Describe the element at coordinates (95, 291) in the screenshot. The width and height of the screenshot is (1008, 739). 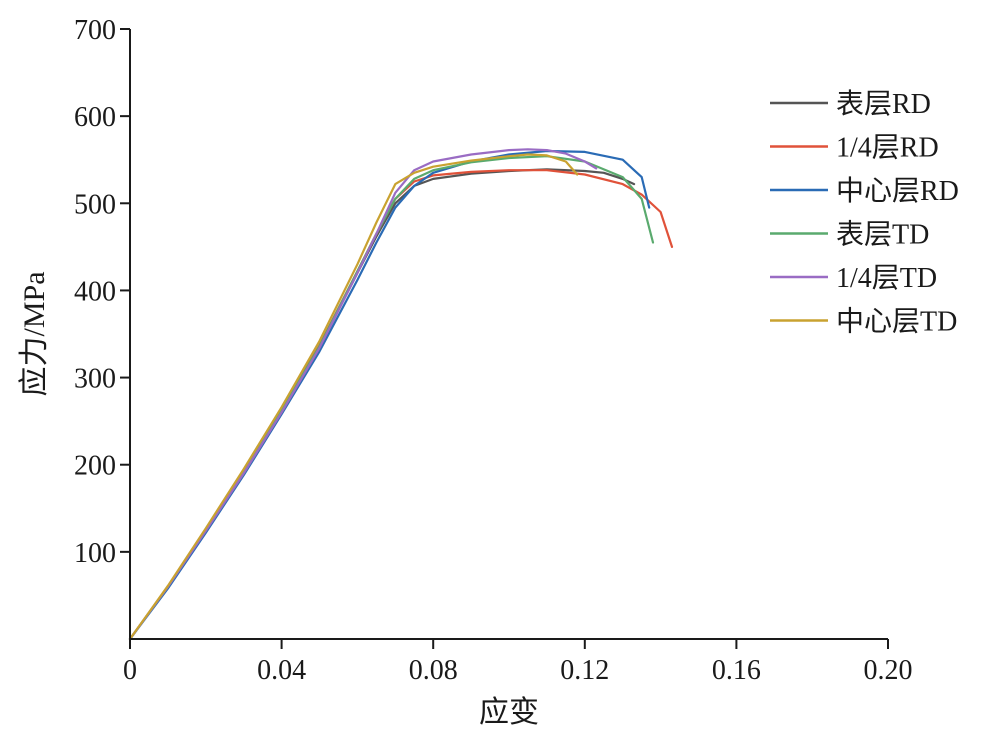
I see `y-tick-label: 400` at that location.